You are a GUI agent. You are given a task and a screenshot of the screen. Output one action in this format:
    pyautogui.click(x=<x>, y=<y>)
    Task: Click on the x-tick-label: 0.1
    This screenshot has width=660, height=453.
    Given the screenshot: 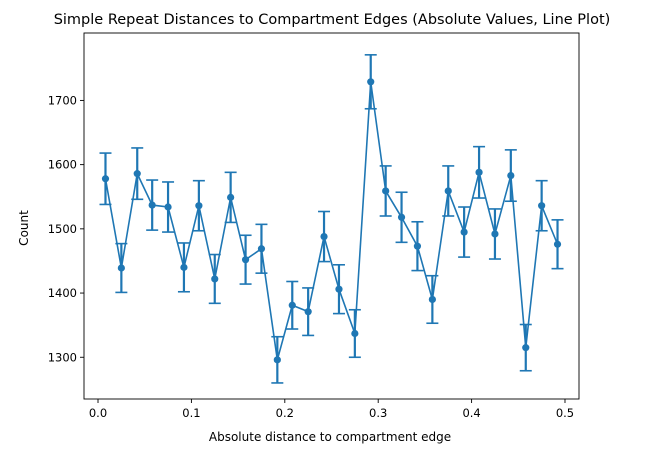 What is the action you would take?
    pyautogui.click(x=191, y=413)
    